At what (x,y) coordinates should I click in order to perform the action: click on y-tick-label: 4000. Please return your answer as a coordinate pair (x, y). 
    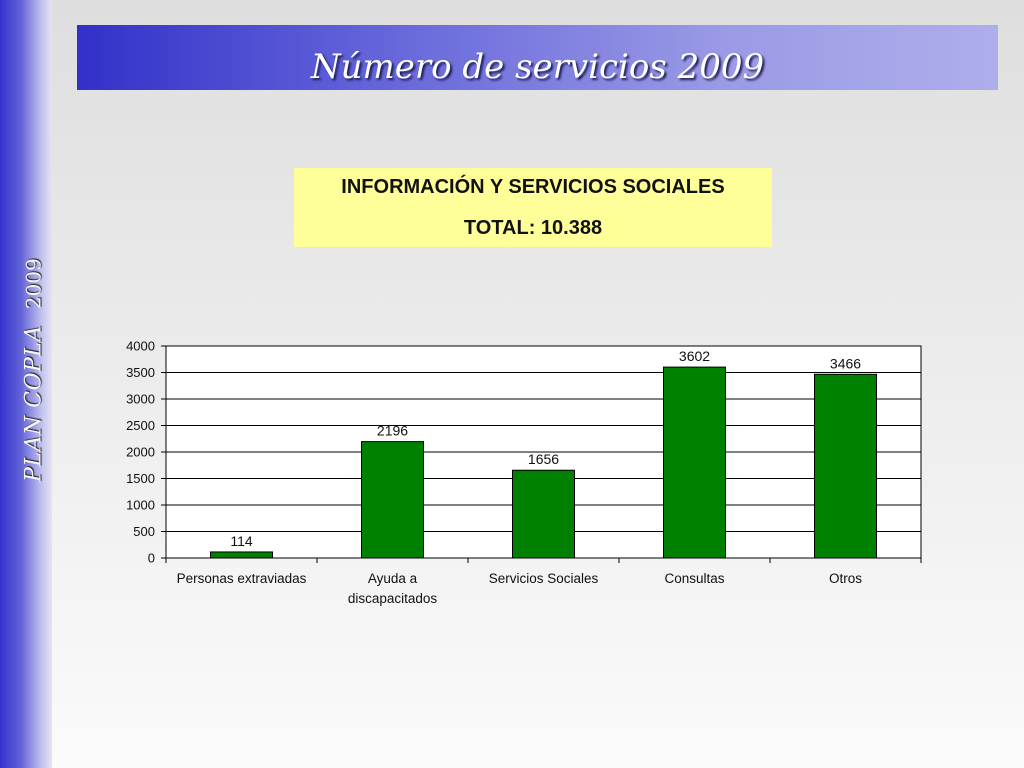
    Looking at the image, I should click on (140, 346).